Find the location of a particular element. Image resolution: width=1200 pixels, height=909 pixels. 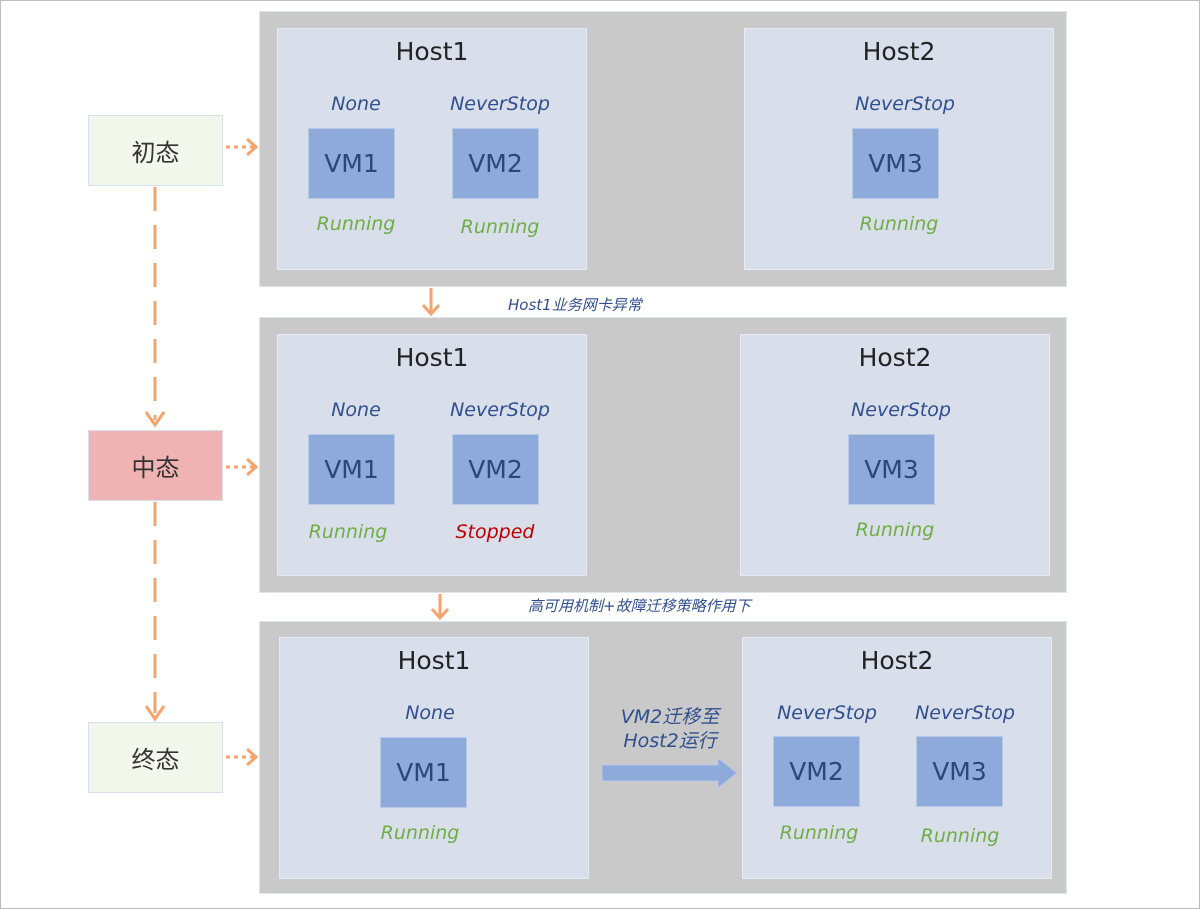

state-label: 中态 is located at coordinates (155, 468).